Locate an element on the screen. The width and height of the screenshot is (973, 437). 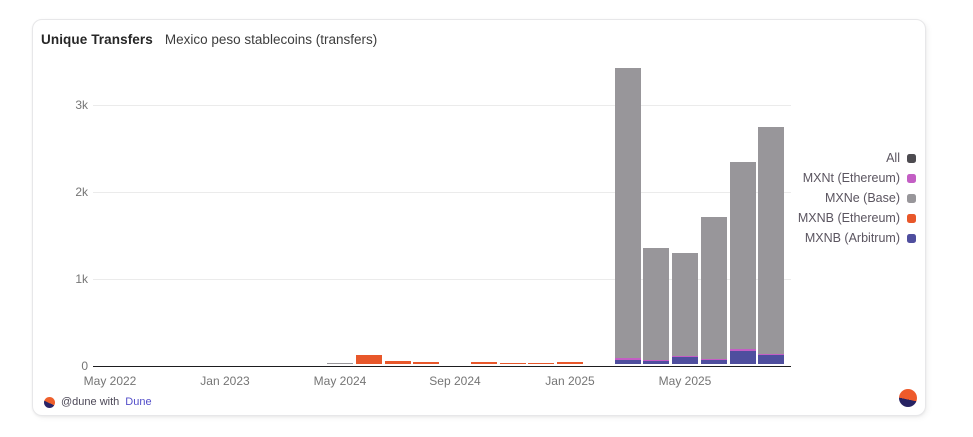
attribution-footer: @dune with Dune is located at coordinates (98, 402).